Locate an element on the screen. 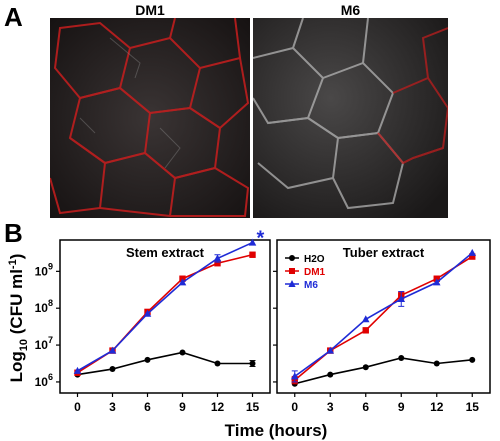 This screenshot has height=441, width=500. x-axis-label: Time (hours) is located at coordinates (276, 430).